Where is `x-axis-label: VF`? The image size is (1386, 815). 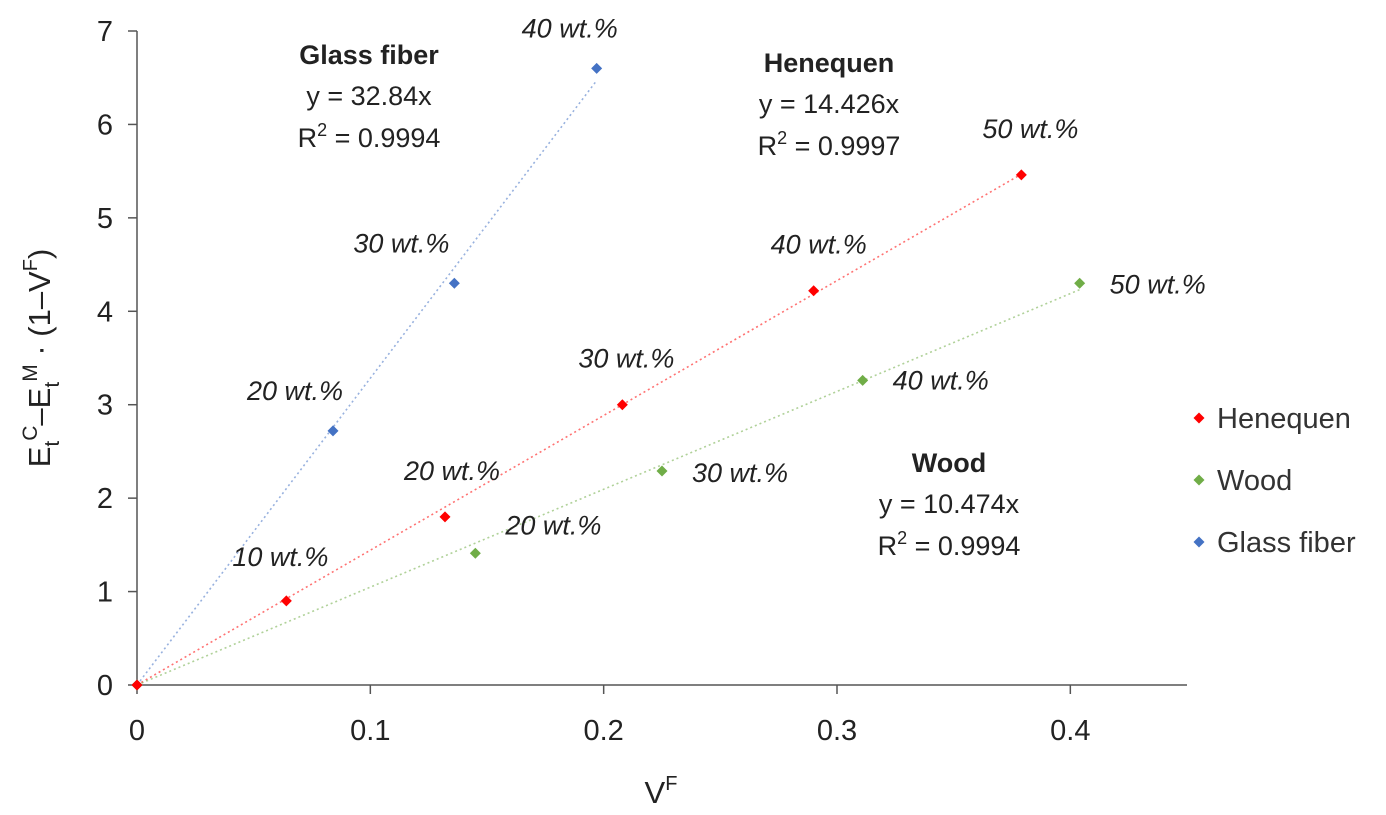
x-axis-label: VF is located at coordinates (661, 791).